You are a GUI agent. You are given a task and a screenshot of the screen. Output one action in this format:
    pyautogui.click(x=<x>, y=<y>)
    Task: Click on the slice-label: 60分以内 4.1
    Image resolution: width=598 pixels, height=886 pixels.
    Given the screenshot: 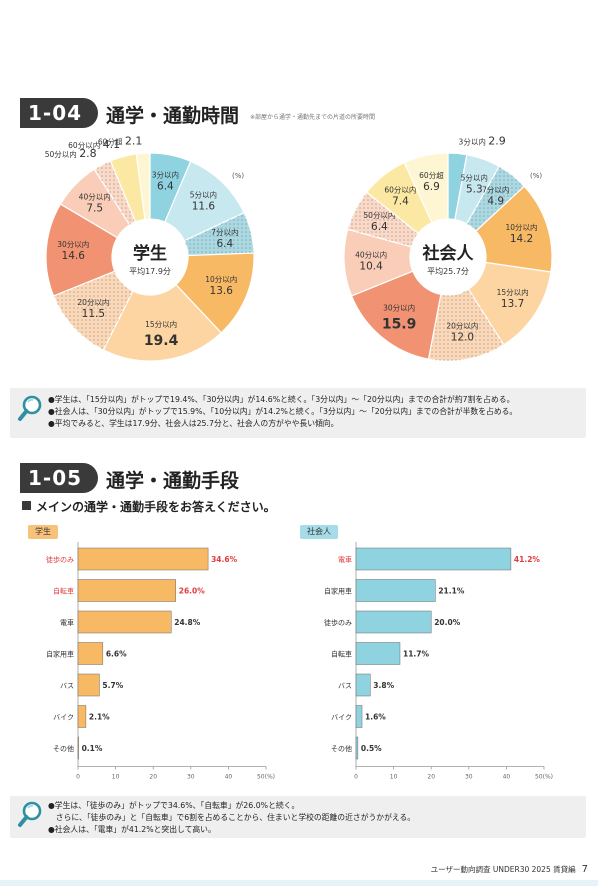 What is the action you would take?
    pyautogui.click(x=94, y=144)
    